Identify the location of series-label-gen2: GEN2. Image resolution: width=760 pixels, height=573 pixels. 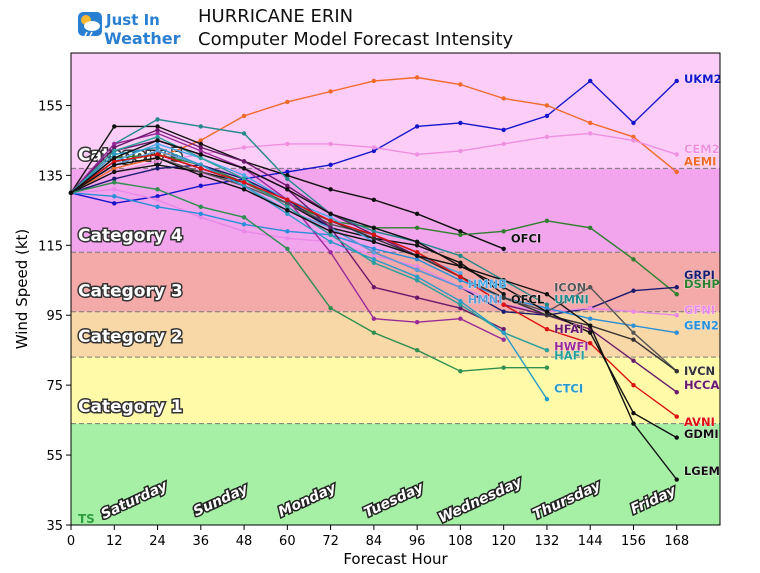
(701, 326).